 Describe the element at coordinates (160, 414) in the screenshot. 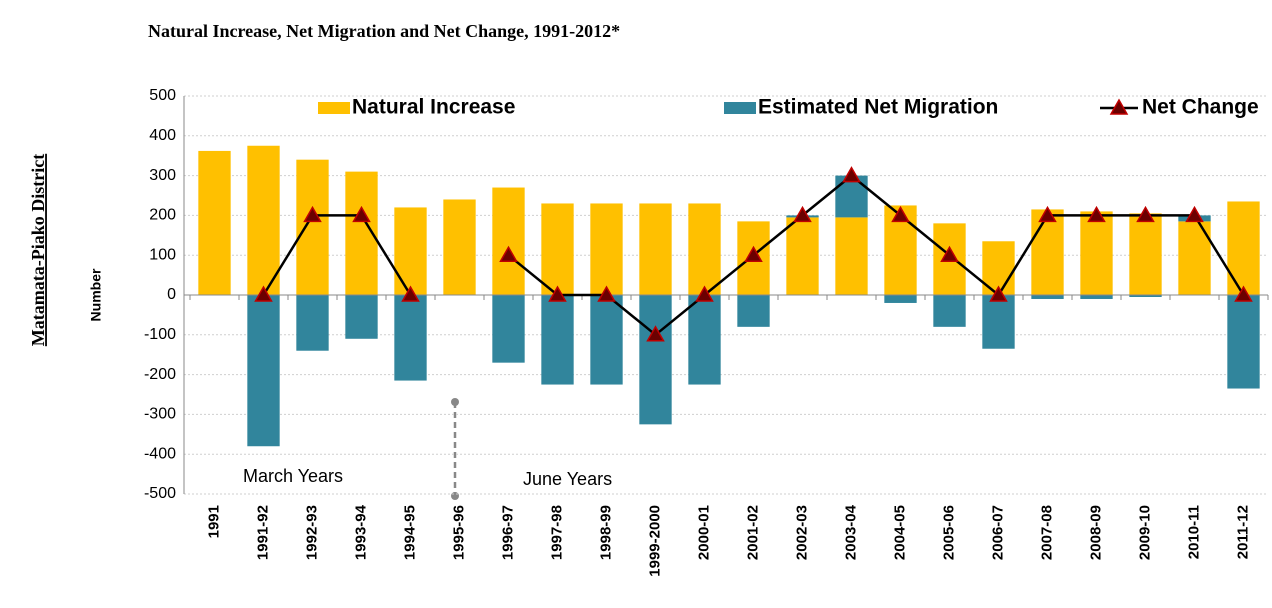

I see `y-tick-label: -300` at that location.